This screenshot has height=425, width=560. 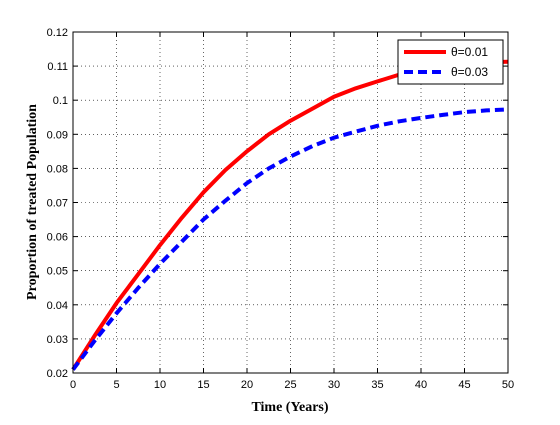 I want to click on y-tick-label: 0.08, so click(x=57, y=169).